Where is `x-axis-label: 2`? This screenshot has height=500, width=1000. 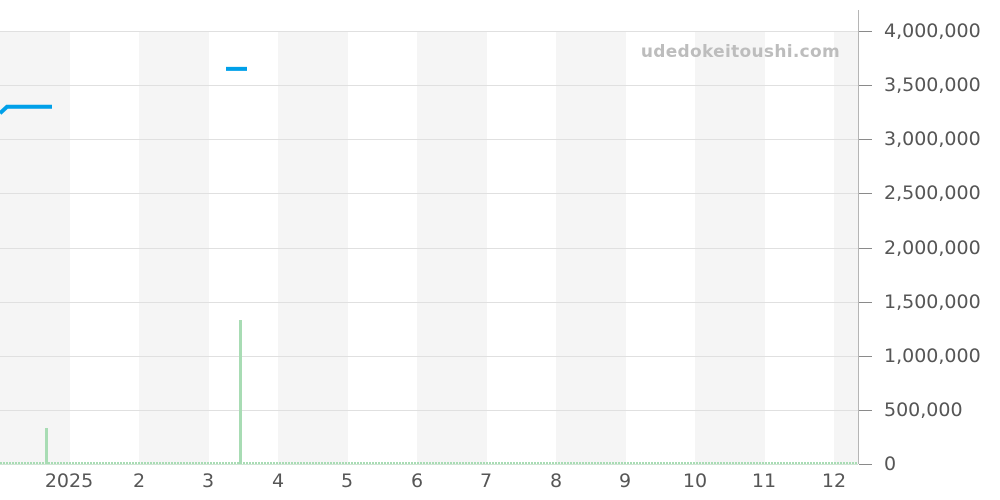 x-axis-label: 2 is located at coordinates (139, 481).